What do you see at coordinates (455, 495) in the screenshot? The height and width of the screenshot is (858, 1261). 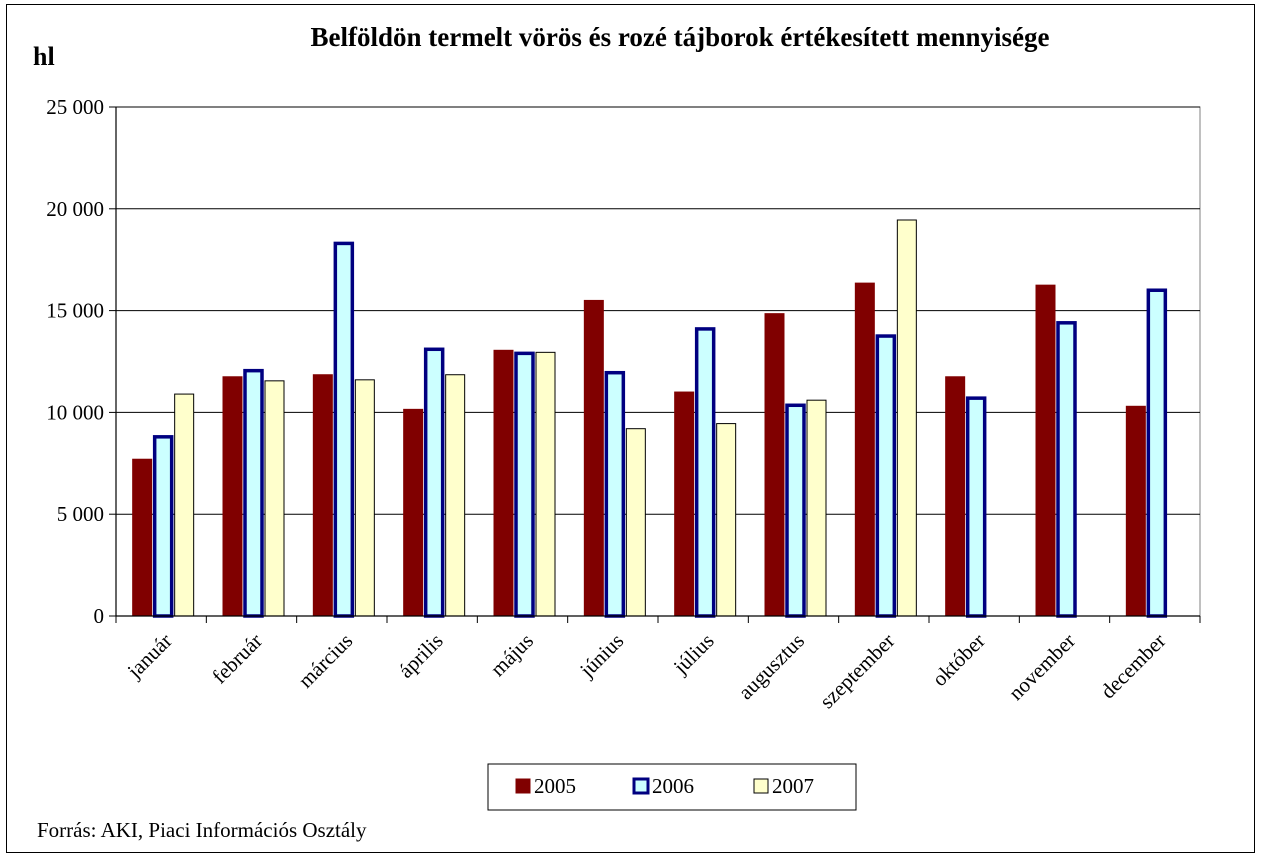 I see `bar-2007-április` at bounding box center [455, 495].